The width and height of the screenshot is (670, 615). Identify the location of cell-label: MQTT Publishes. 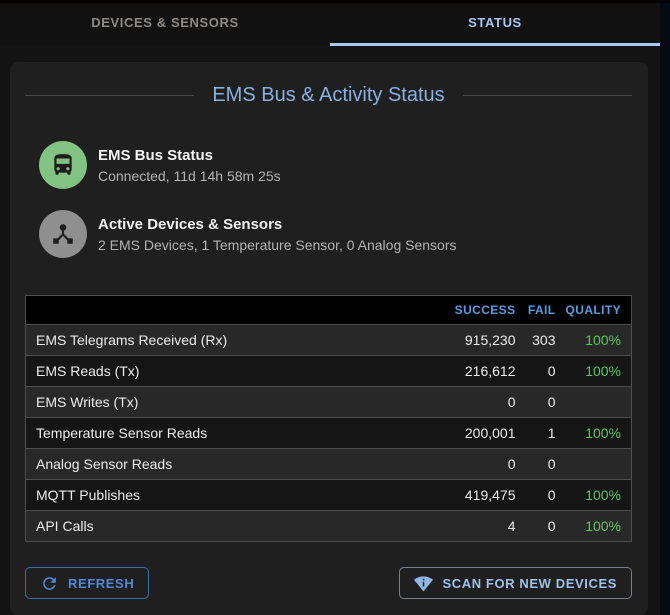
(88, 495).